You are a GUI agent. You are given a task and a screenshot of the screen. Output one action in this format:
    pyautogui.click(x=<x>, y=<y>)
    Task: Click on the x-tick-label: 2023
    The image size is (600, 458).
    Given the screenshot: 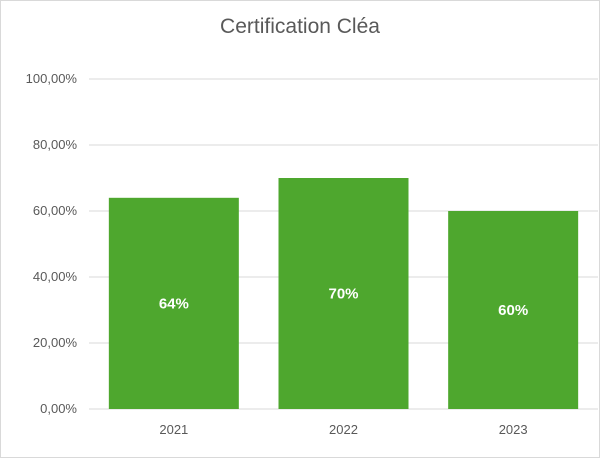 What is the action you would take?
    pyautogui.click(x=513, y=429)
    